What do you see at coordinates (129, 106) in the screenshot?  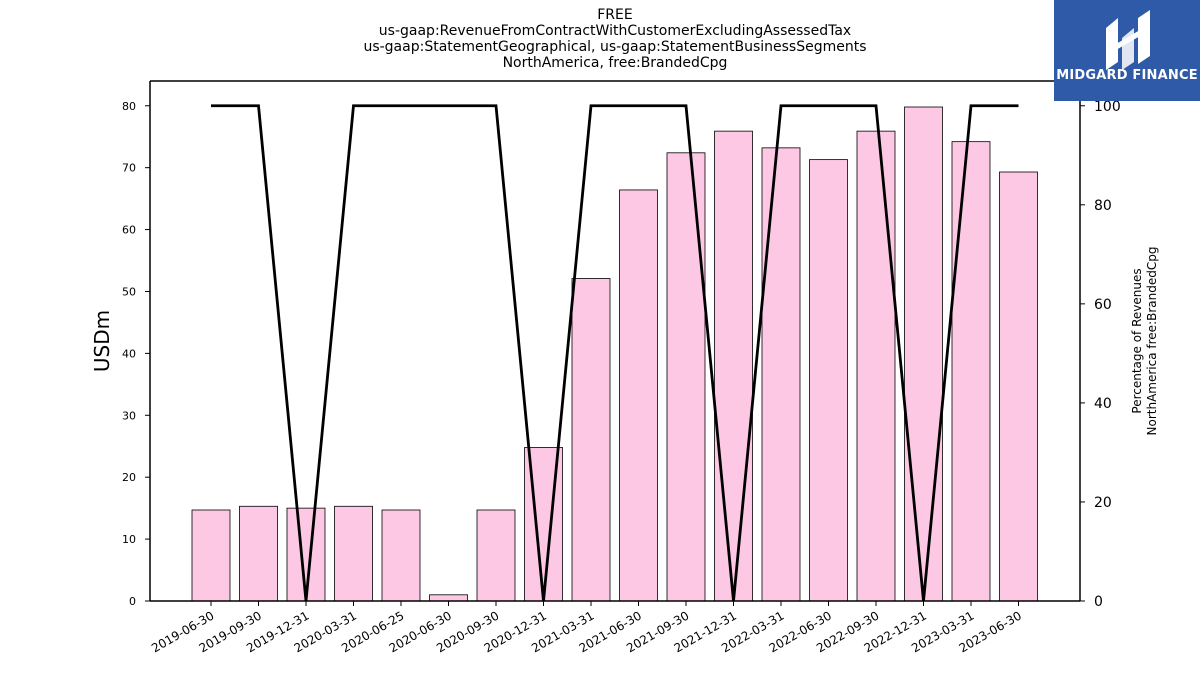 I see `y-tick-label: 80` at bounding box center [129, 106].